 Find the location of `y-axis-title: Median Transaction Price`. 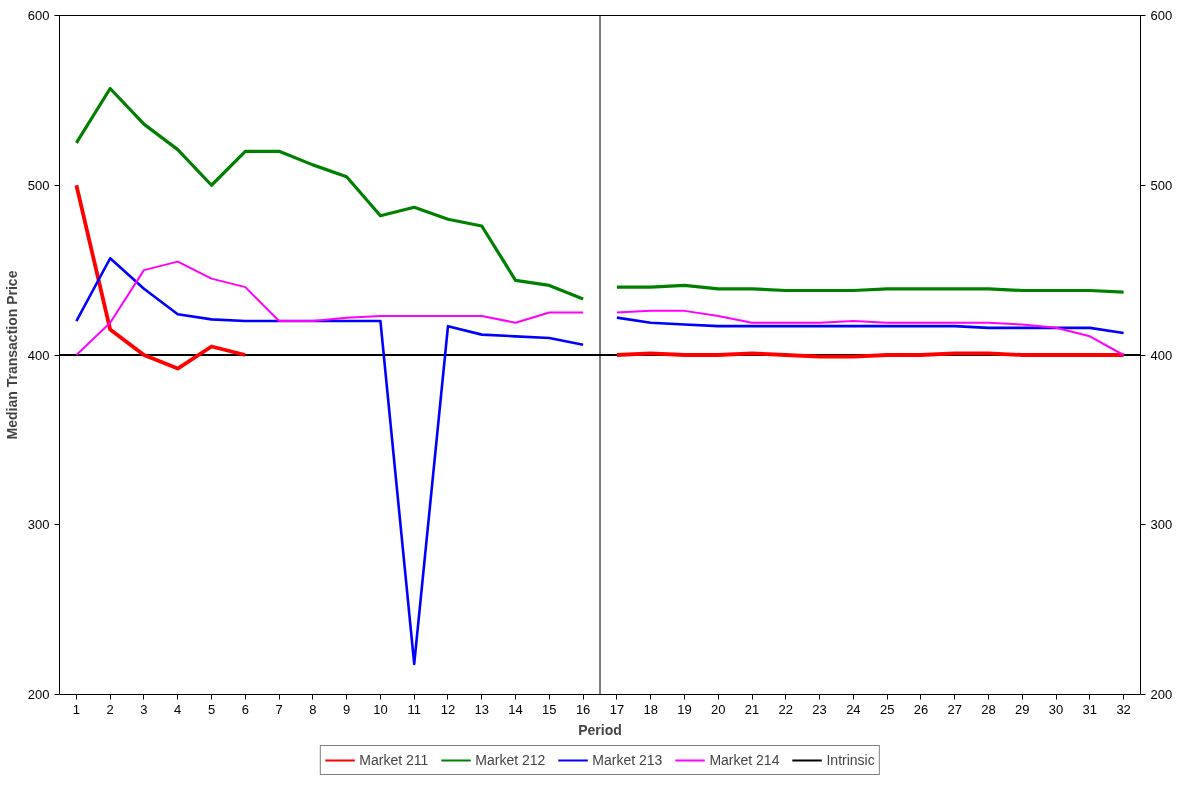

y-axis-title: Median Transaction Price is located at coordinates (11, 355).